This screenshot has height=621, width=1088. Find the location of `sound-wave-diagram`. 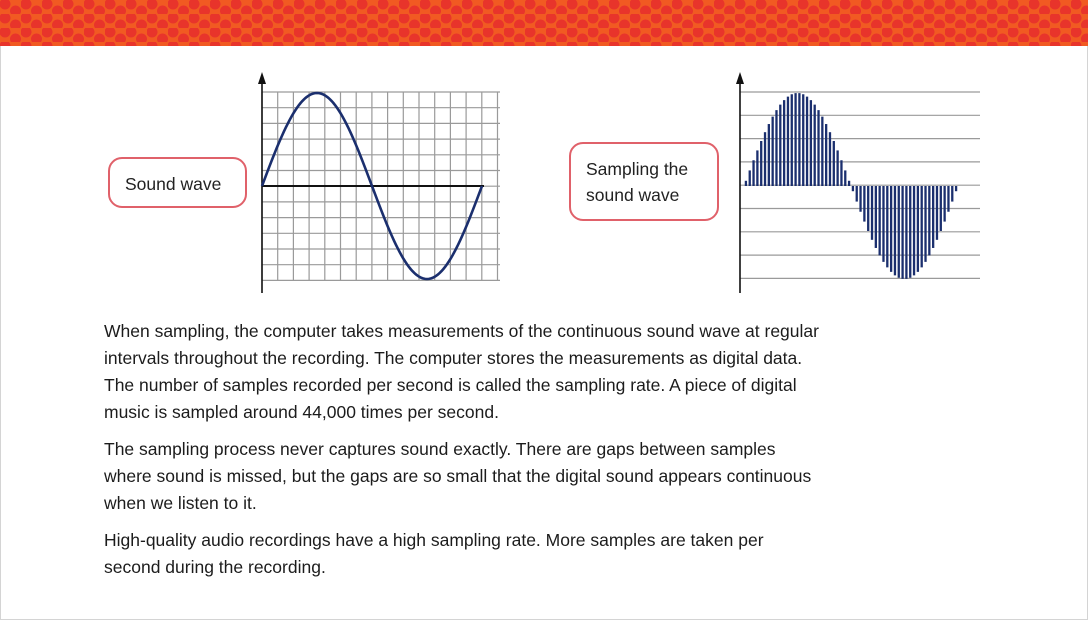

sound-wave-diagram is located at coordinates (379, 182).